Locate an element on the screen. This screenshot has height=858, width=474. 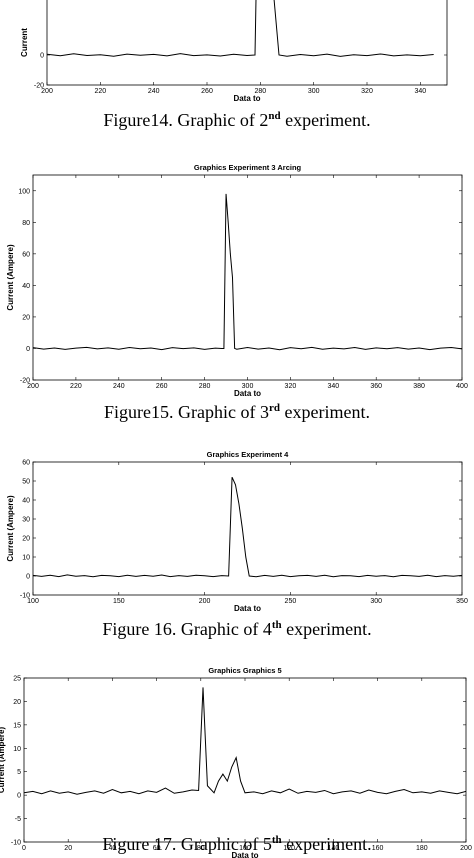
x-tick-label: 140 is located at coordinates (334, 848).